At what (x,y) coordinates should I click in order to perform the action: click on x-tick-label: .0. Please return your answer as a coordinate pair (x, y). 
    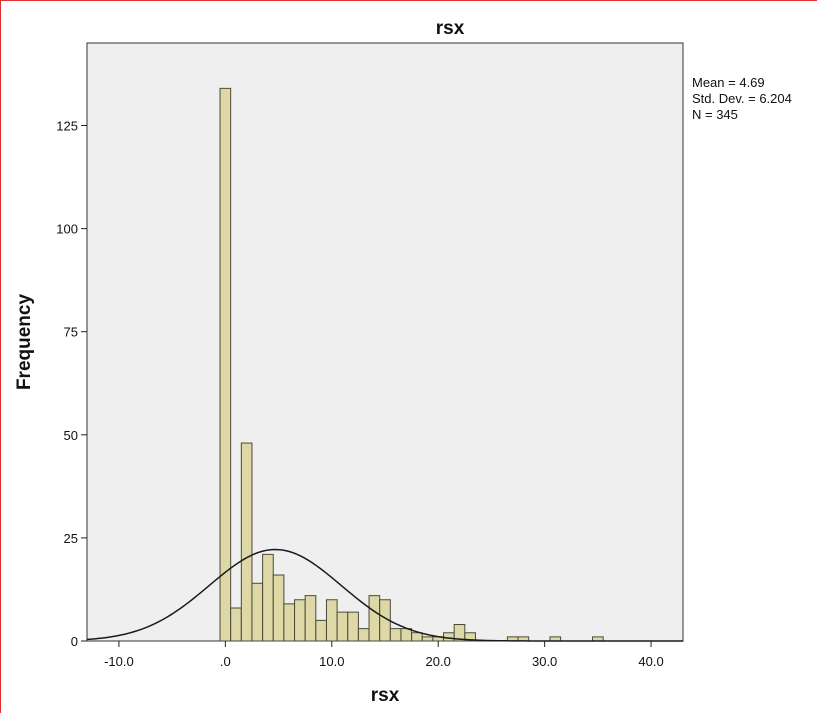
    Looking at the image, I should click on (225, 661).